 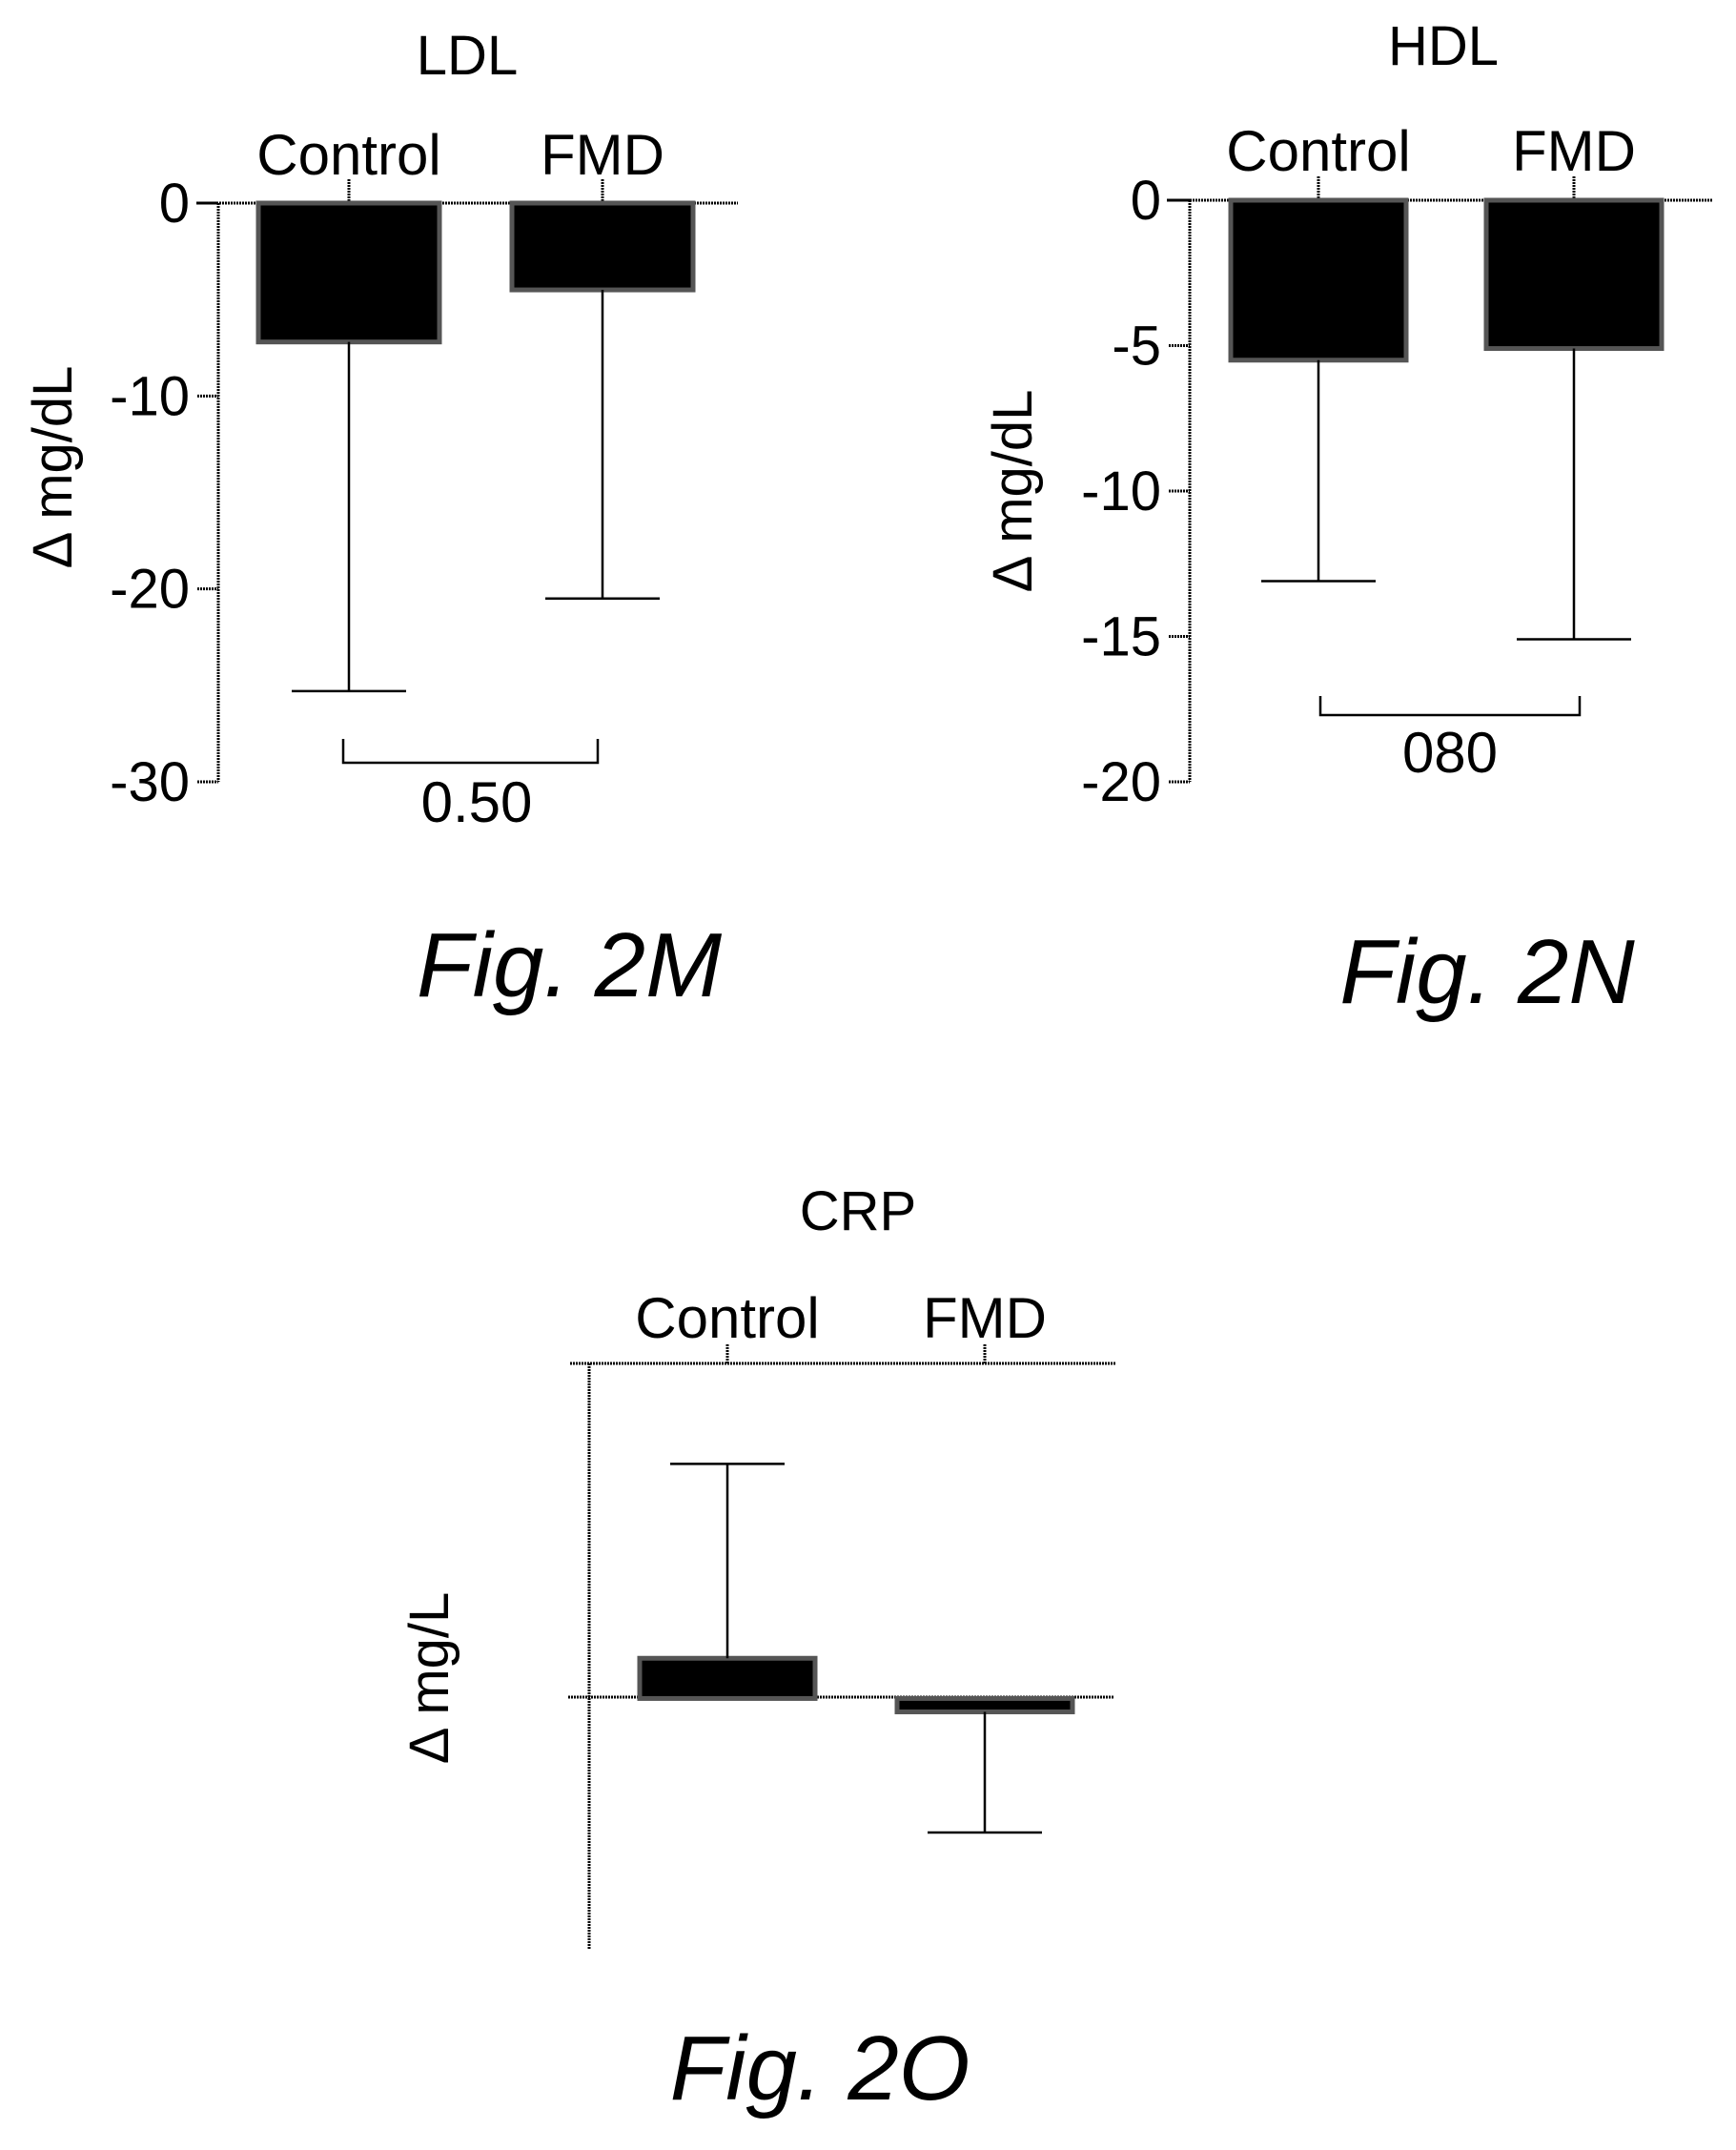 What do you see at coordinates (1443, 46) in the screenshot?
I see `chart-title: HDL` at bounding box center [1443, 46].